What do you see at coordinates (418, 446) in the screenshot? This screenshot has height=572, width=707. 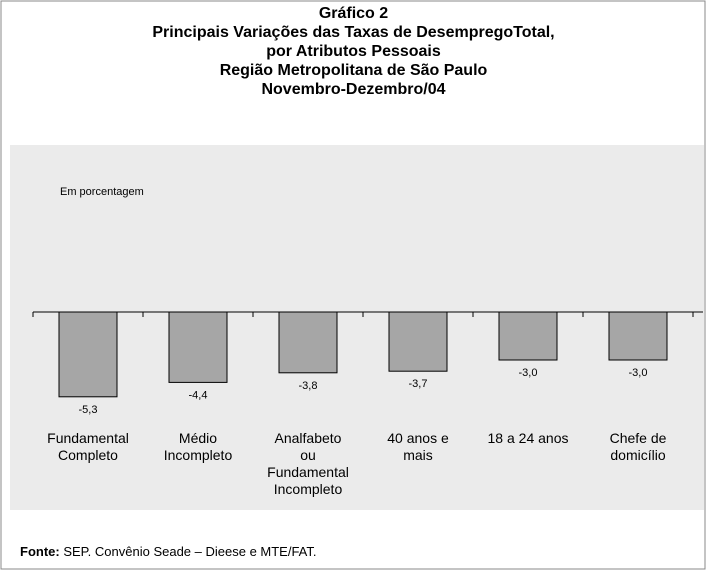 I see `x-tick-label: 40 anos e mais` at bounding box center [418, 446].